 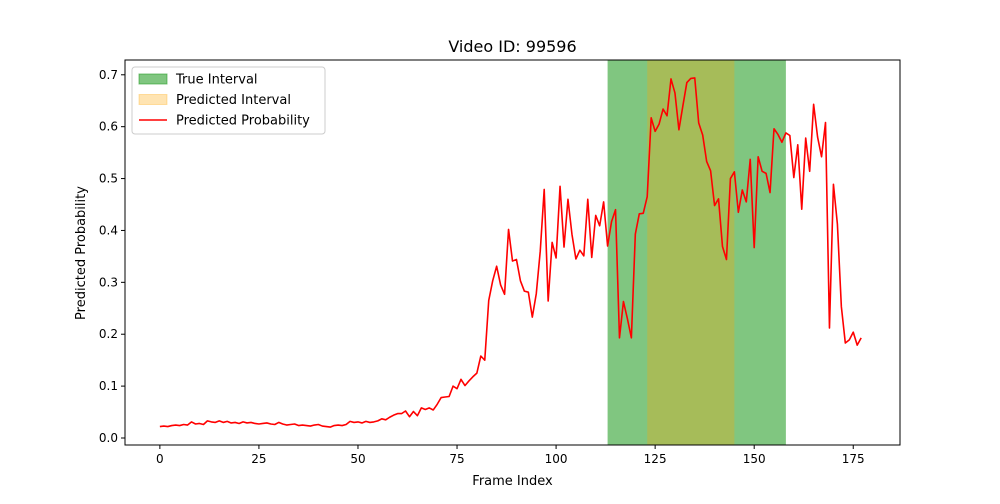 I want to click on y-tick-label: 0.2, so click(x=108, y=334).